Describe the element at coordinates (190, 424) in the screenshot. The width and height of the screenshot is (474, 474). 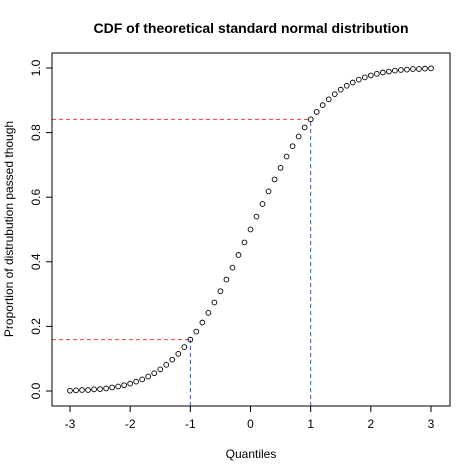
I see `x-tick-label: -1` at that location.